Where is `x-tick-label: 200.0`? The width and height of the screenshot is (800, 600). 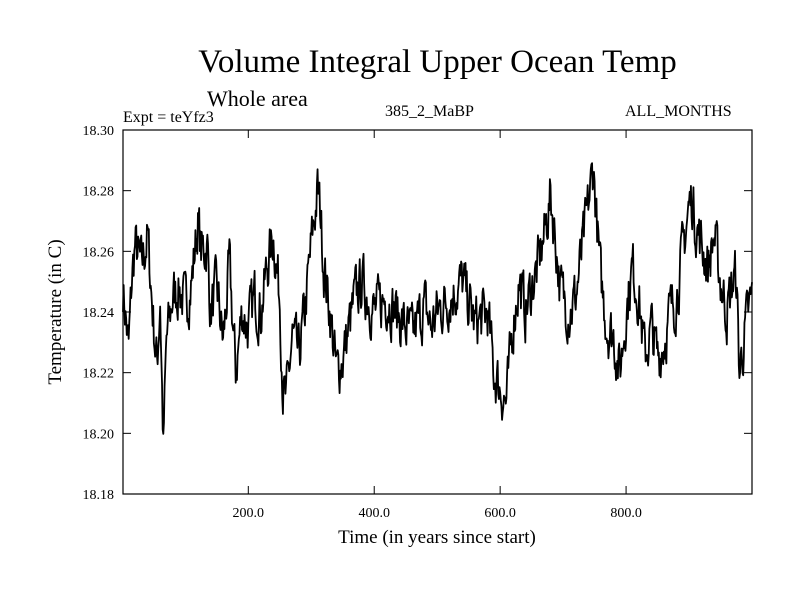 x-tick-label: 200.0 is located at coordinates (249, 513).